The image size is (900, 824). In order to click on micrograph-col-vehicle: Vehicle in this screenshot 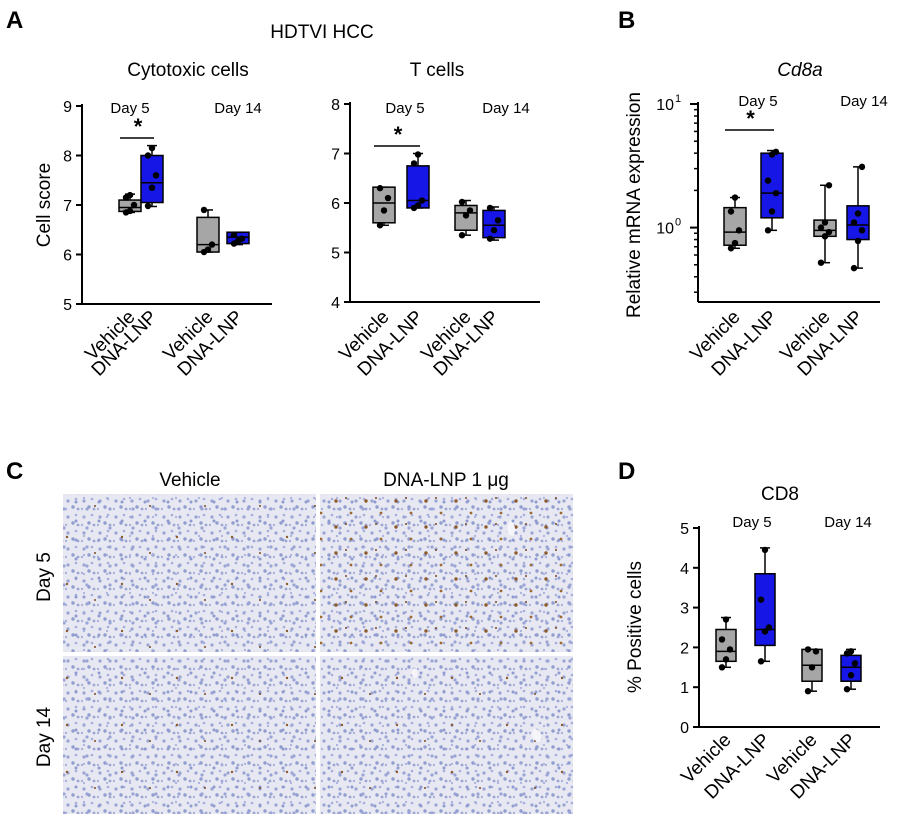, I will do `click(189, 480)`.